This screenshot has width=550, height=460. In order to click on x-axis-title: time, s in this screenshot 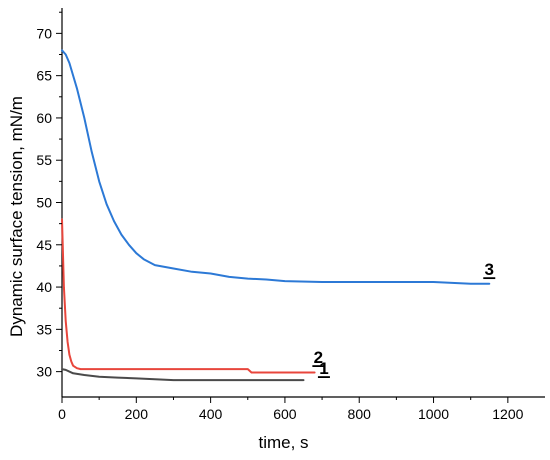, I will do `click(283, 442)`.